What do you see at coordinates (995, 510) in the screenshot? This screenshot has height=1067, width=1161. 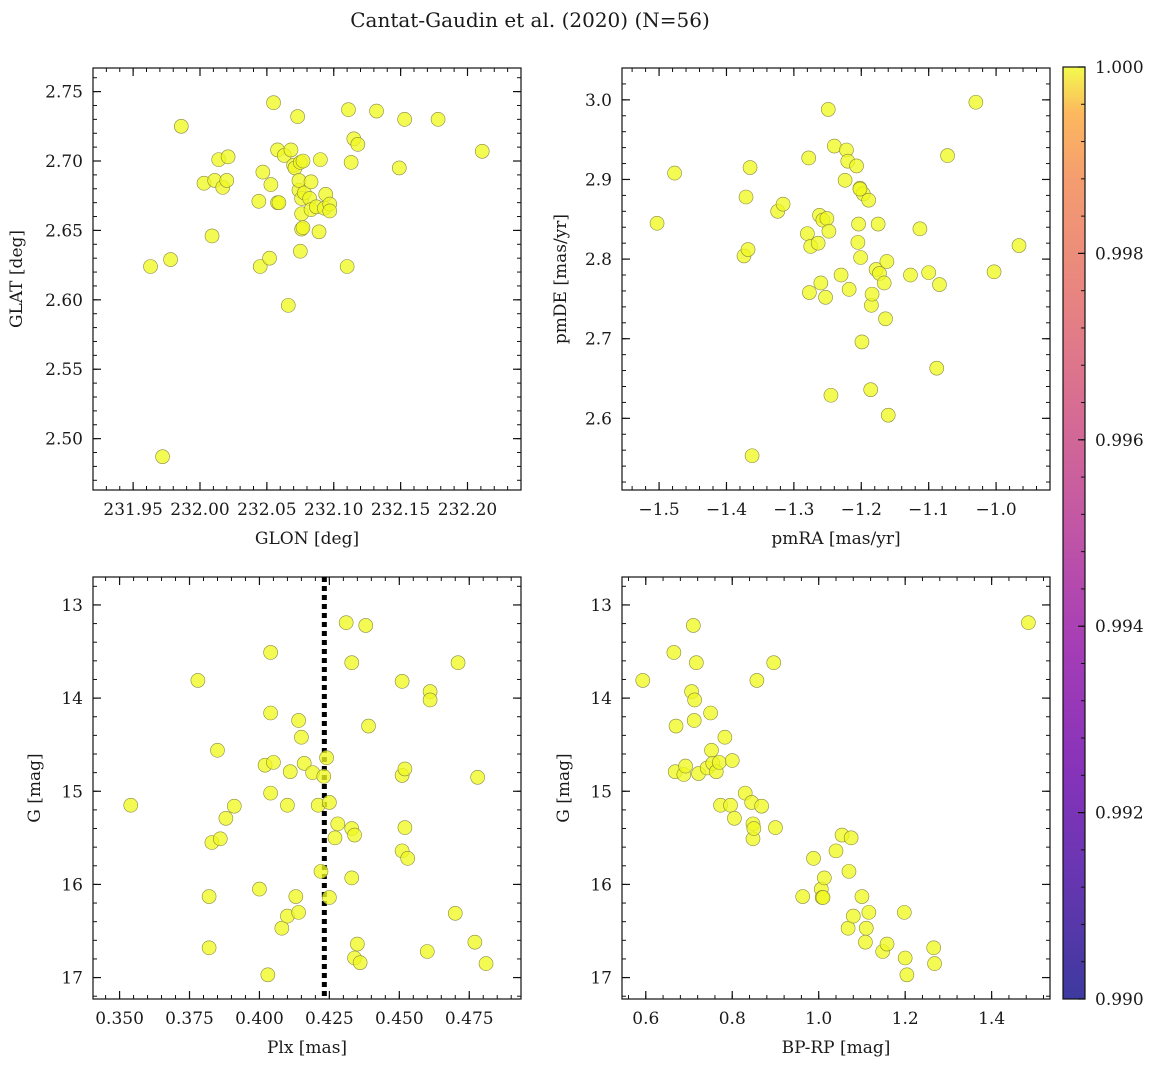 I see `x-tick-label: −1.0` at bounding box center [995, 510].